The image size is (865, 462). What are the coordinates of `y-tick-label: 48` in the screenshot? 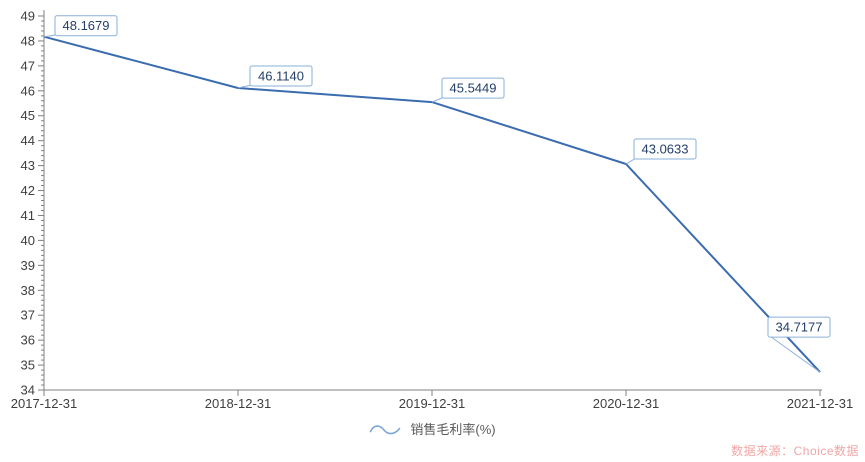 It's located at (28, 40).